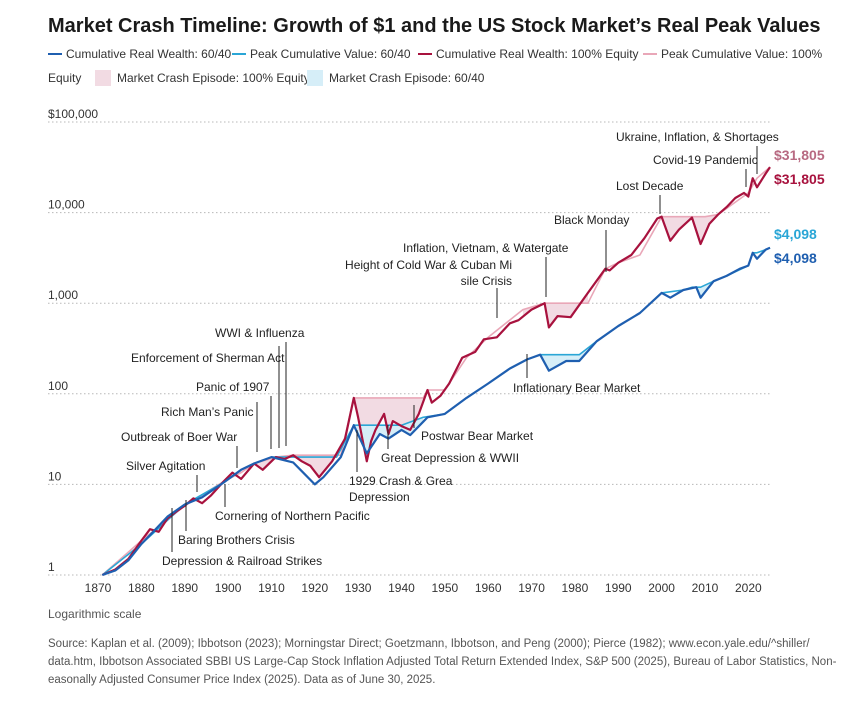  What do you see at coordinates (228, 588) in the screenshot?
I see `x-tick-label: 1900` at bounding box center [228, 588].